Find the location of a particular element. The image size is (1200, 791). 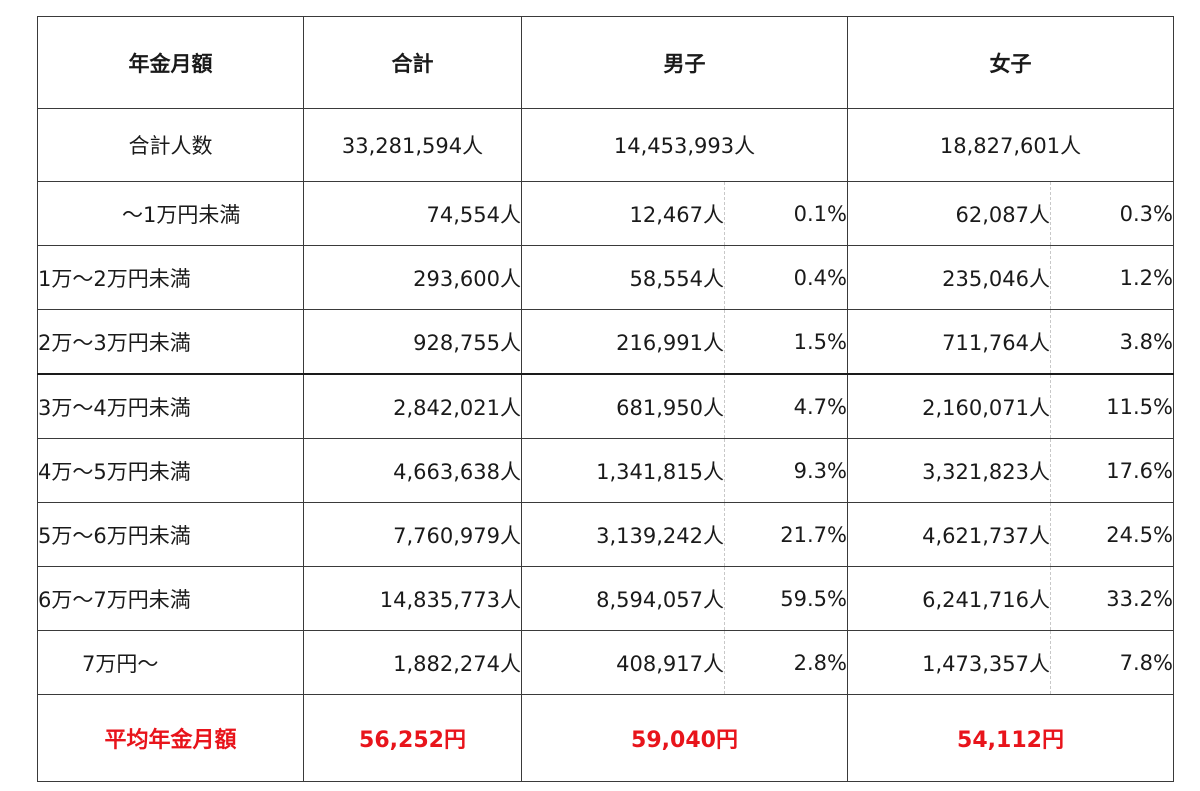

row-female-pct: 33.2% is located at coordinates (1112, 598).